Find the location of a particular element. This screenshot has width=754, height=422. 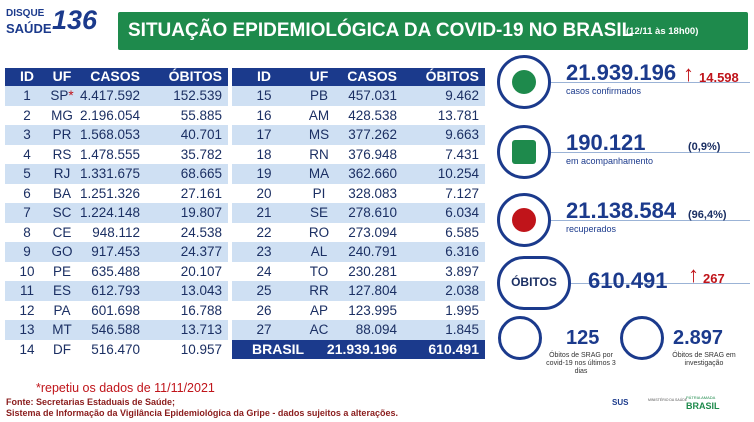

srag-value: 125 is located at coordinates (583, 338).